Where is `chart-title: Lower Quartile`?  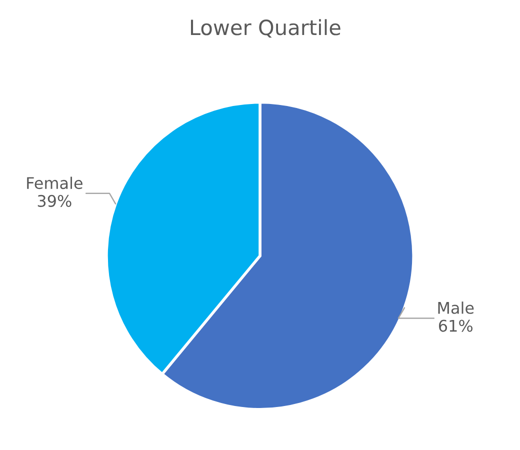 chart-title: Lower Quartile is located at coordinates (265, 28).